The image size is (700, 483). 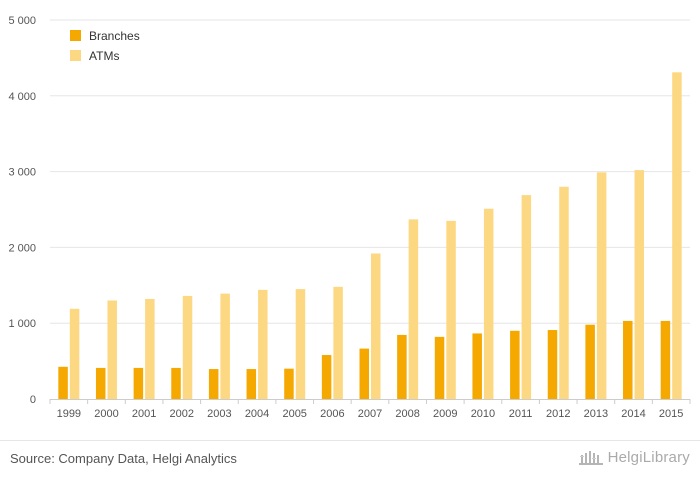 What do you see at coordinates (33, 400) in the screenshot?
I see `y-tick-label: 0` at bounding box center [33, 400].